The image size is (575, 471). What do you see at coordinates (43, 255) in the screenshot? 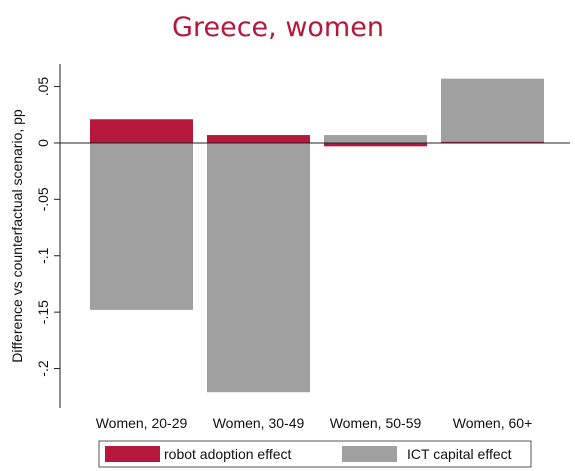
I see `y-tick-label: -.1` at bounding box center [43, 255].